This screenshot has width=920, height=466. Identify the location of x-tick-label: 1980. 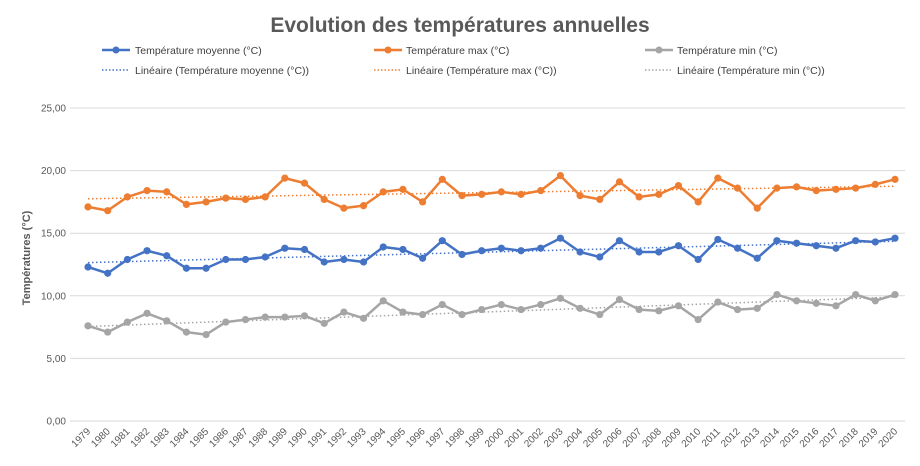
(101, 438).